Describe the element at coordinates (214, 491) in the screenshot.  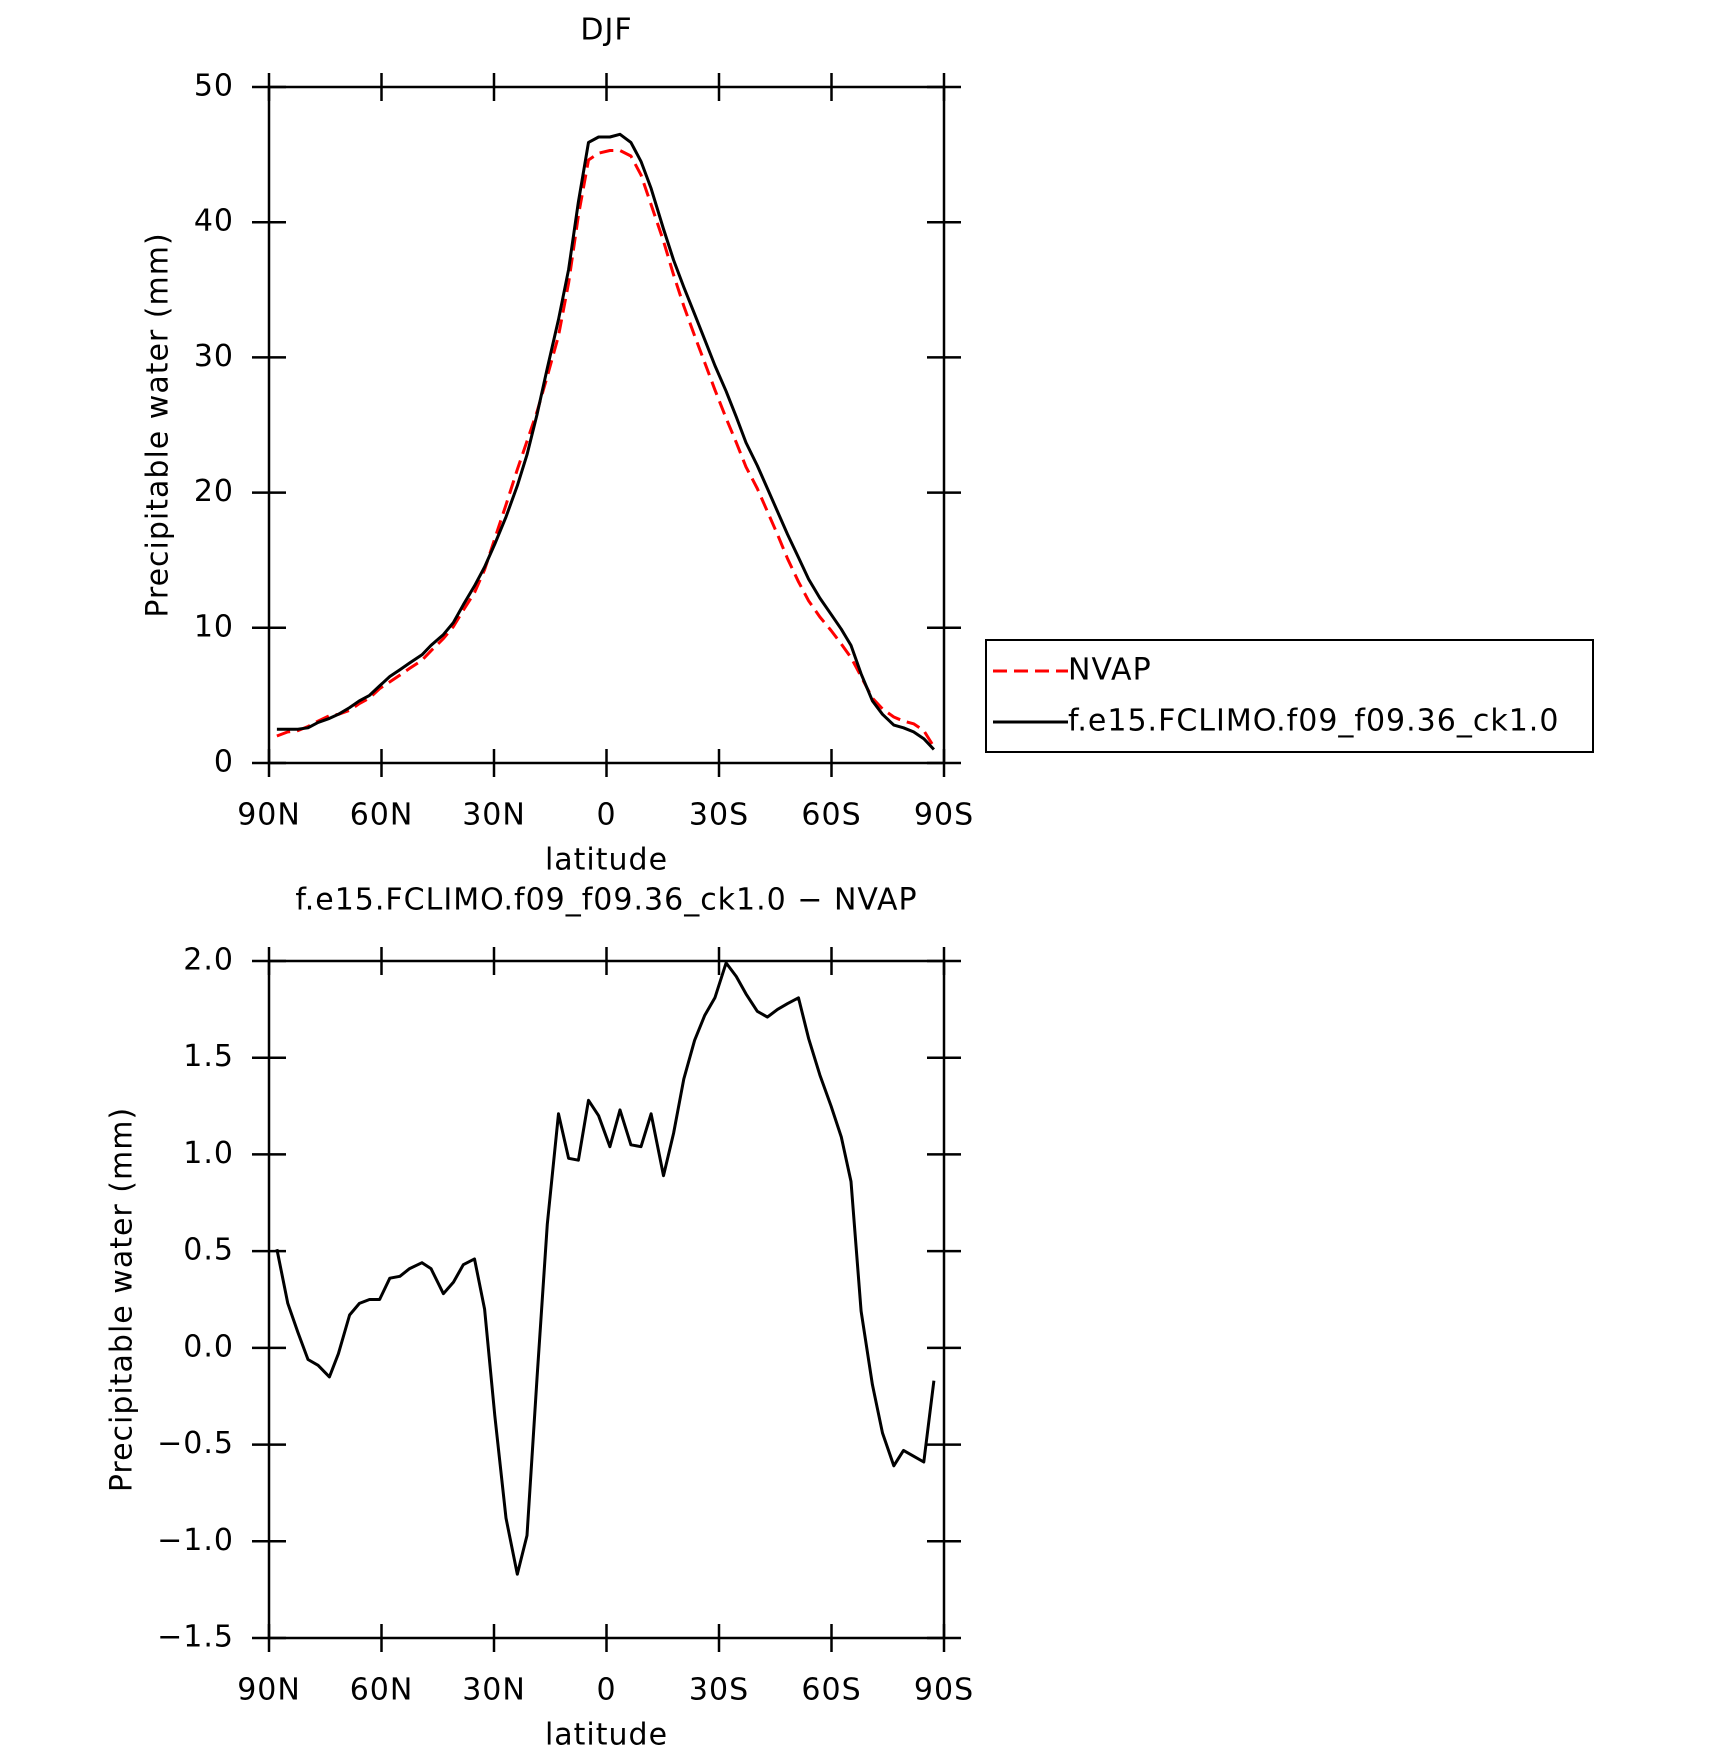
I see `y-tick-label: 20` at that location.